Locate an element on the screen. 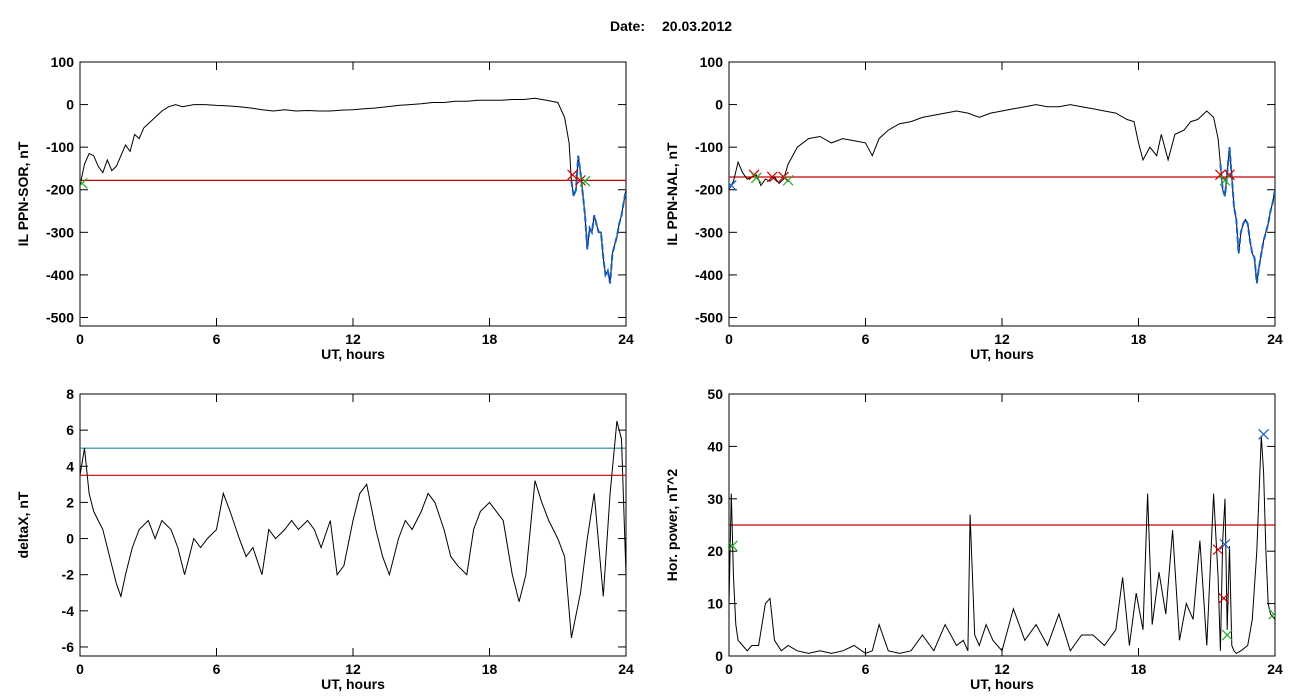 Image resolution: width=1300 pixels, height=700 pixels. y-tick-label: 30 is located at coordinates (715, 499).